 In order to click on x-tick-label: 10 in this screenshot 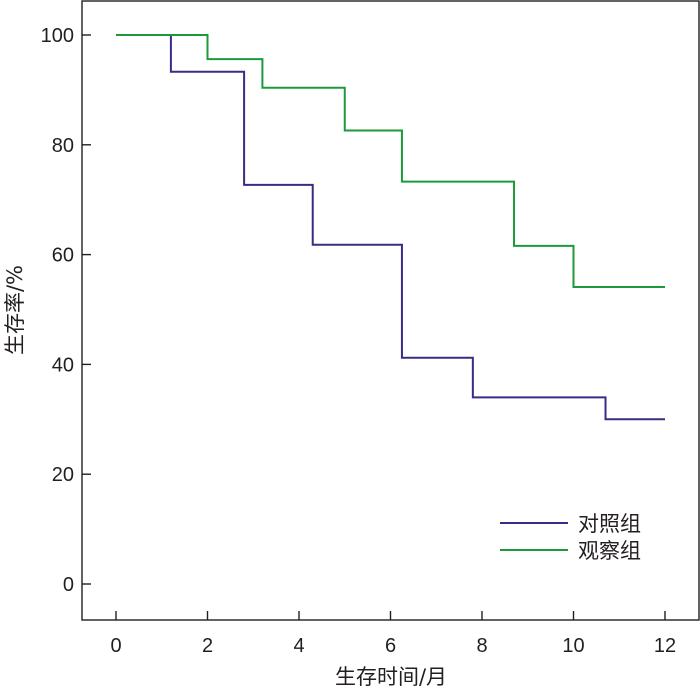, I will do `click(573, 646)`.